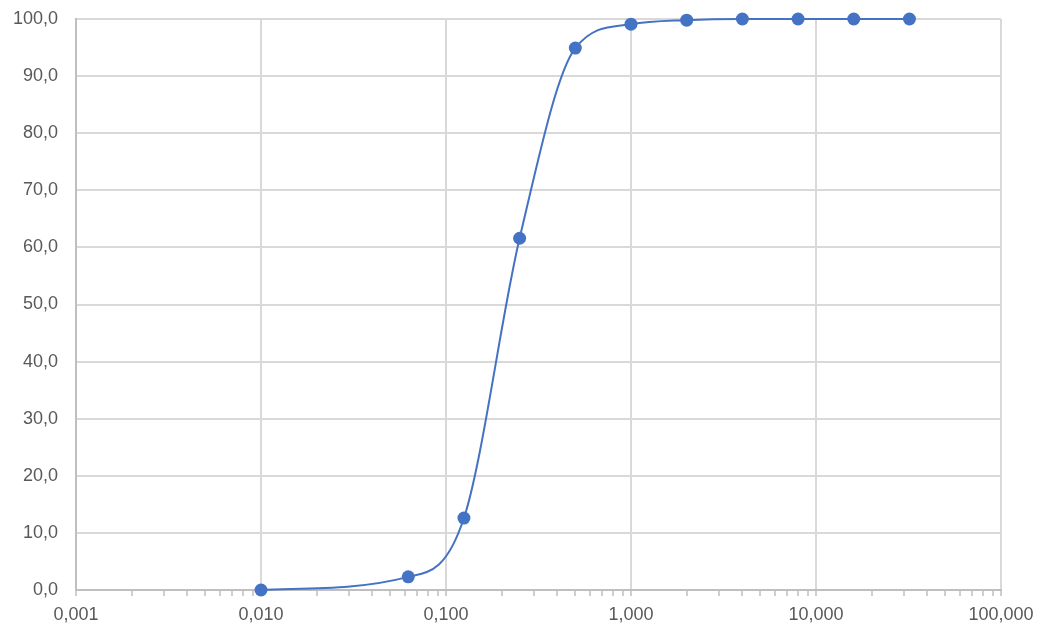  Describe the element at coordinates (40, 360) in the screenshot. I see `y-tick-label: 40,0` at that location.